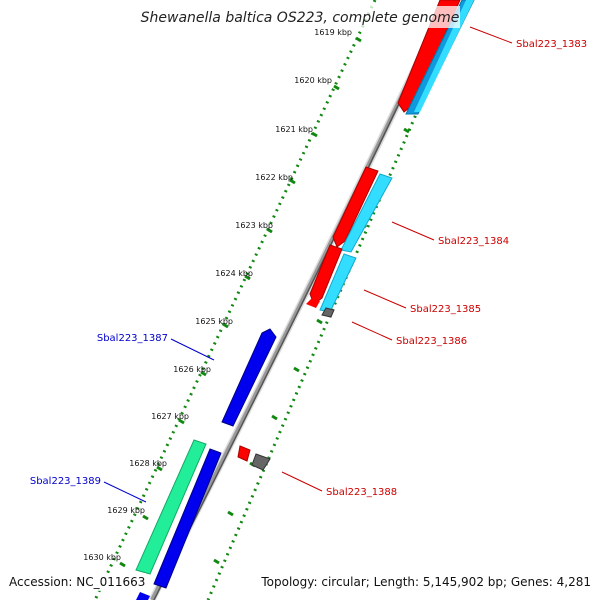 Image resolution: width=600 pixels, height=600 pixels. What do you see at coordinates (132, 338) in the screenshot?
I see `gene-label-sbal223-1387: Sbal223_1387` at bounding box center [132, 338].